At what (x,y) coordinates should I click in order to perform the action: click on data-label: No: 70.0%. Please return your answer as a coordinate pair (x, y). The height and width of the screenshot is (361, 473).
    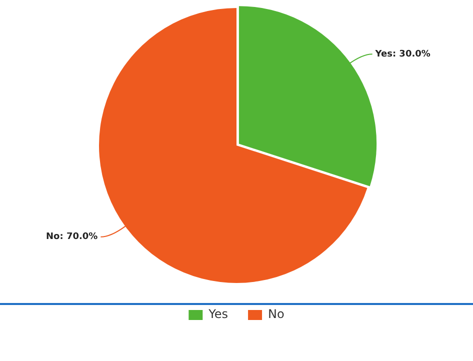
    Looking at the image, I should click on (72, 237).